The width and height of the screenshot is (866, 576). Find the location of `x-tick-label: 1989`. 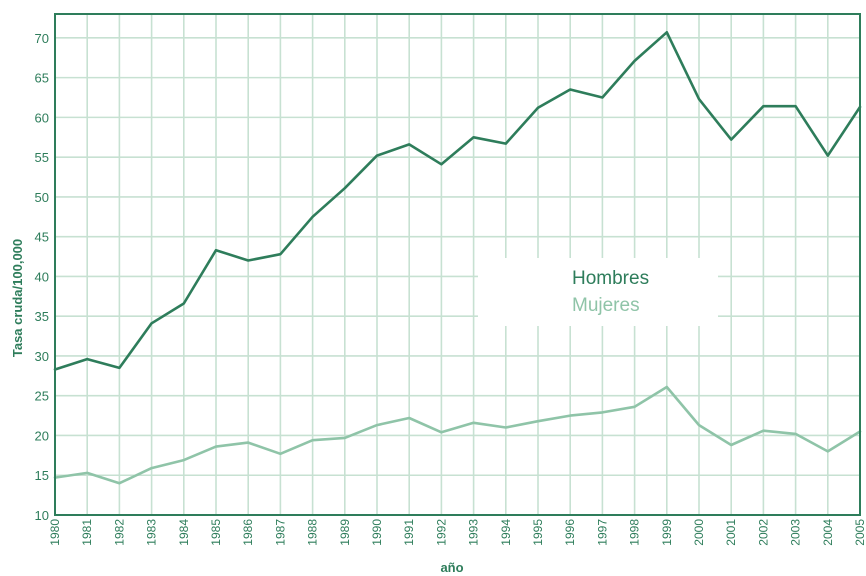

x-tick-label: 1989 is located at coordinates (345, 532).